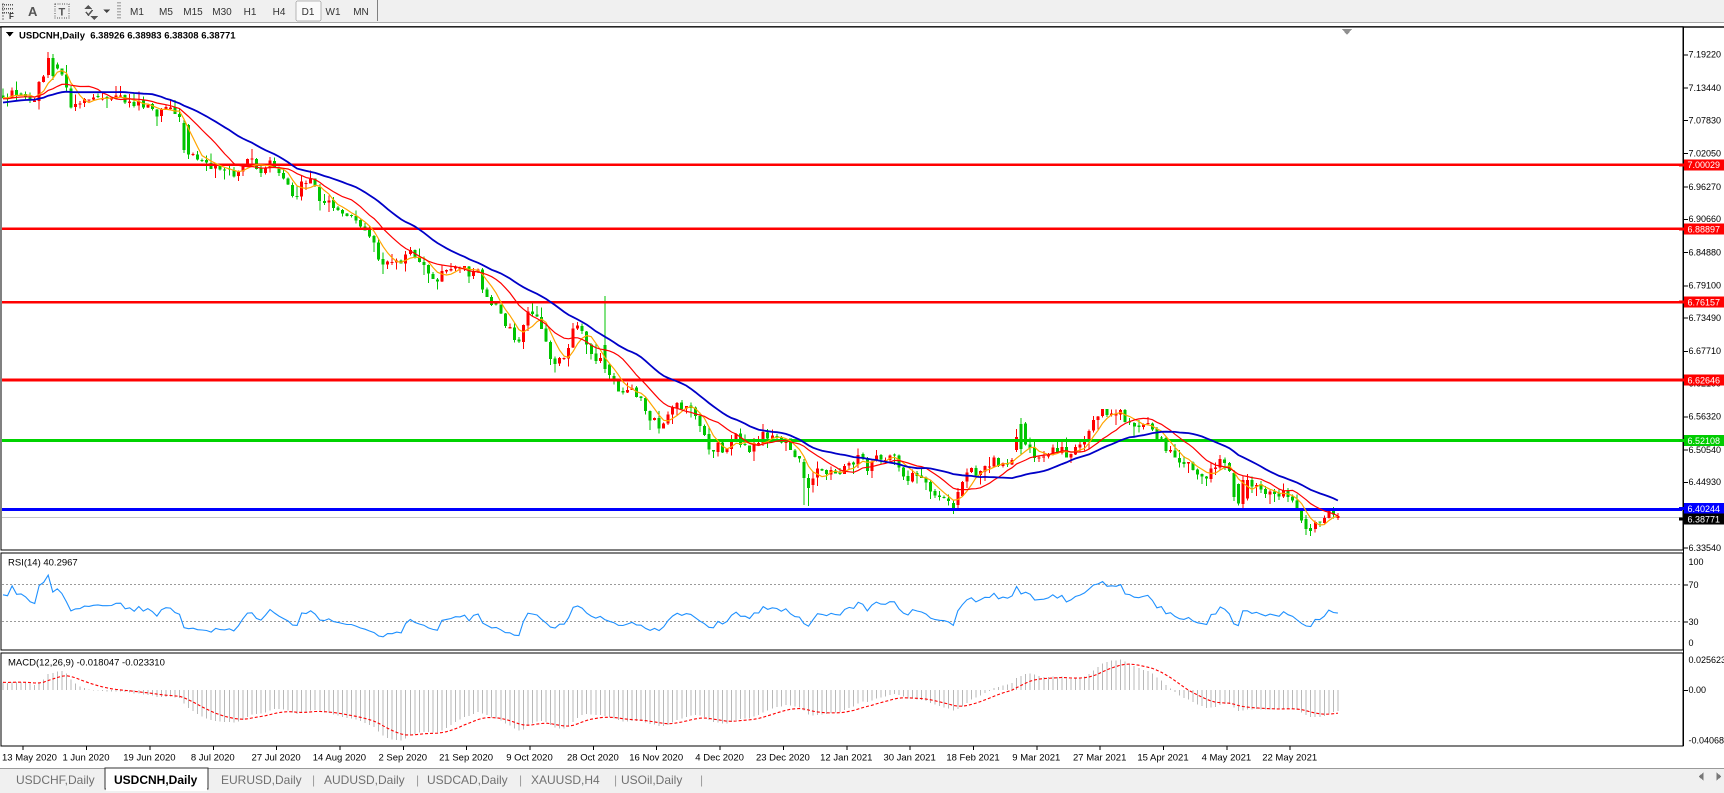  Describe the element at coordinates (1706, 741) in the screenshot. I see `svg-text: -0.040687` at that location.